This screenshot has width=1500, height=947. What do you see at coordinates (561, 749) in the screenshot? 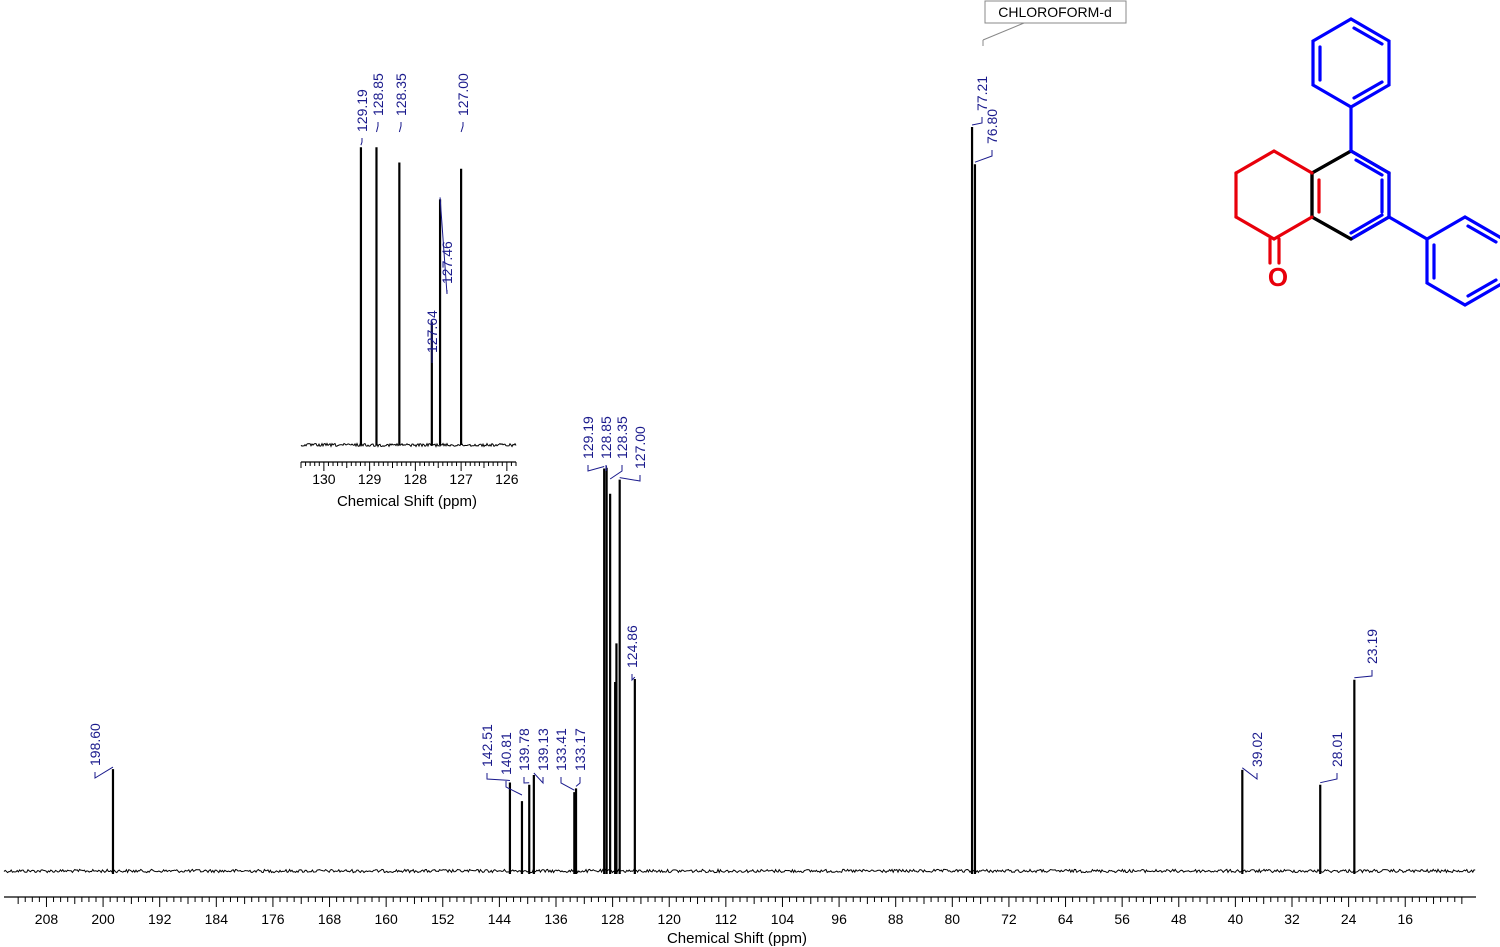
I see `peak-label: 133.41` at bounding box center [561, 749].